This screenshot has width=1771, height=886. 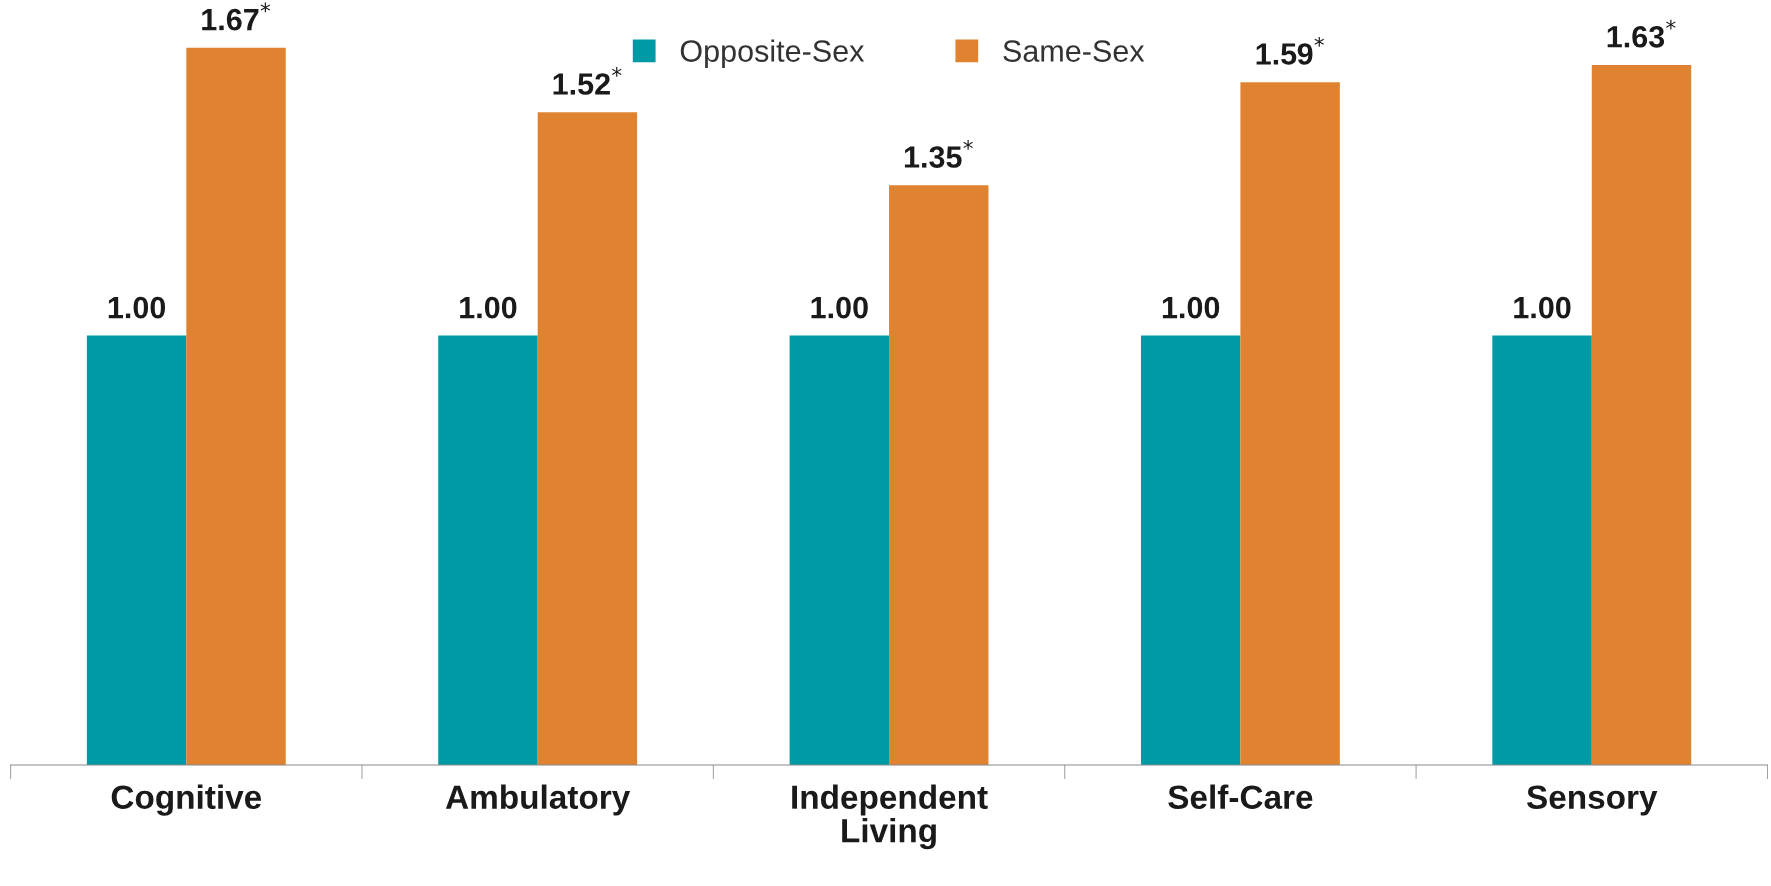 What do you see at coordinates (587, 80) in the screenshot?
I see `data-label: 1.52$^{*}$` at bounding box center [587, 80].